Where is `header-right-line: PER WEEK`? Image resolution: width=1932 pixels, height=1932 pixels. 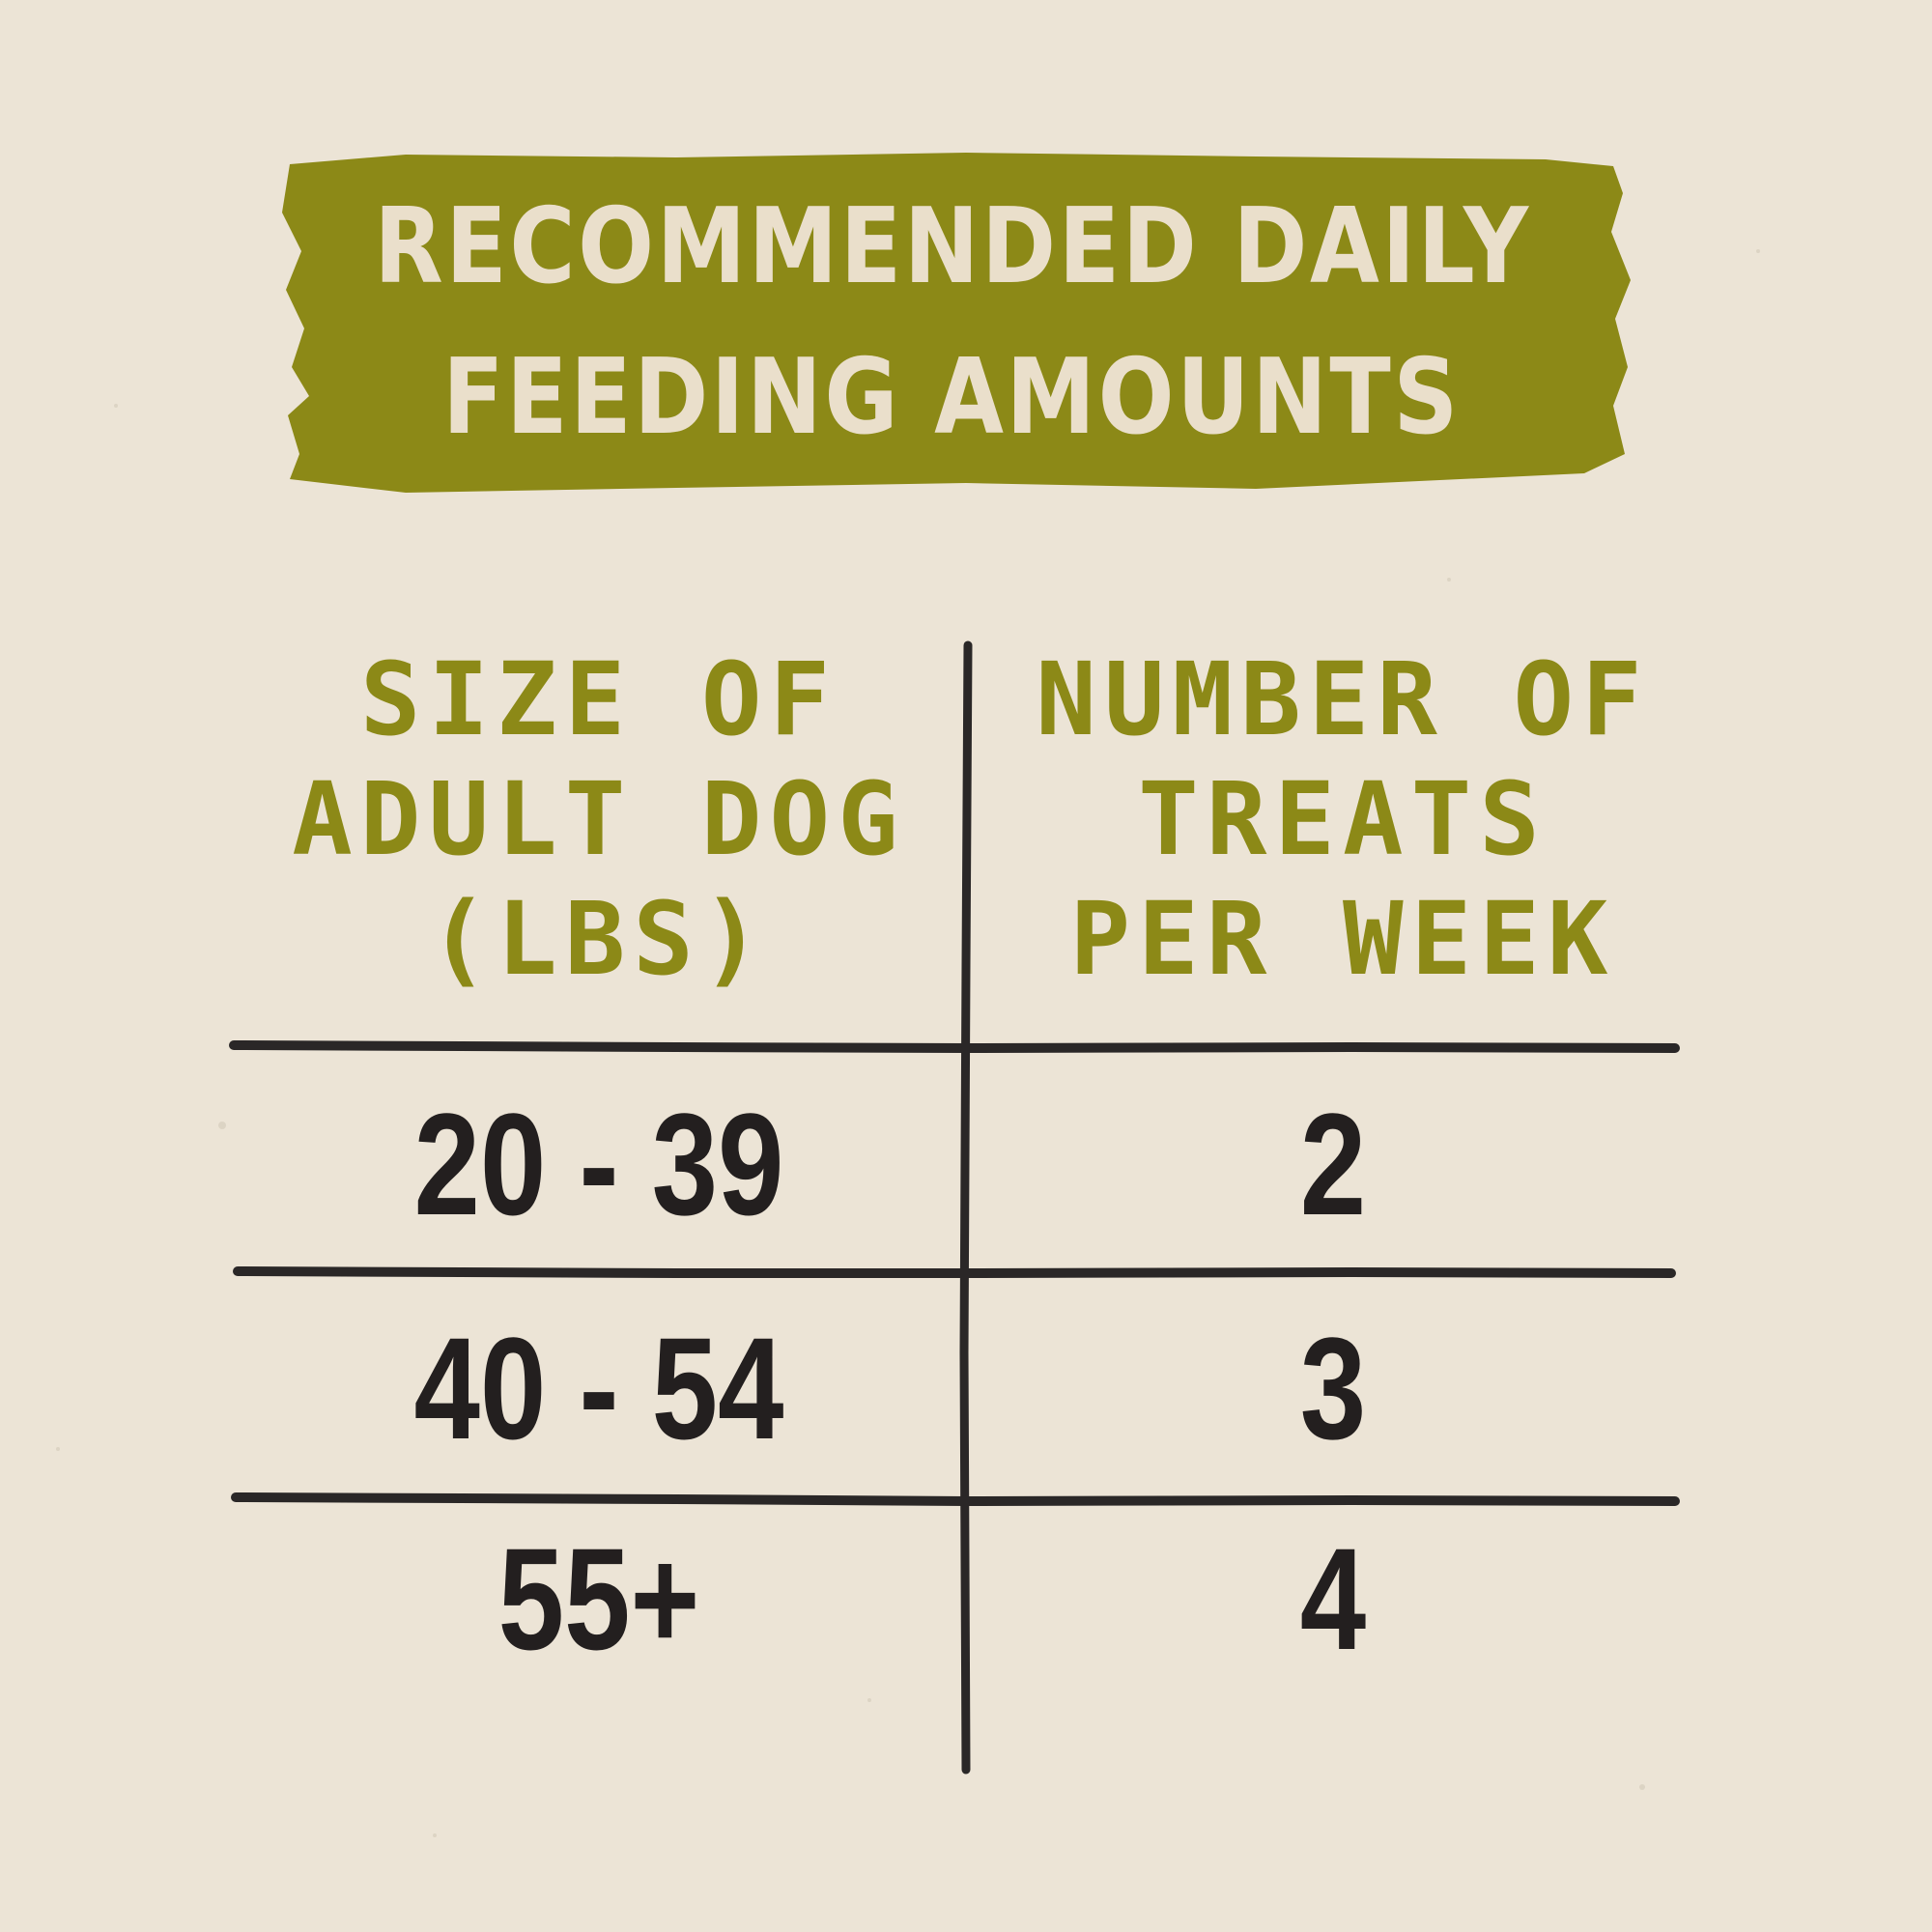 header-right-line: PER WEEK is located at coordinates (1342, 939).